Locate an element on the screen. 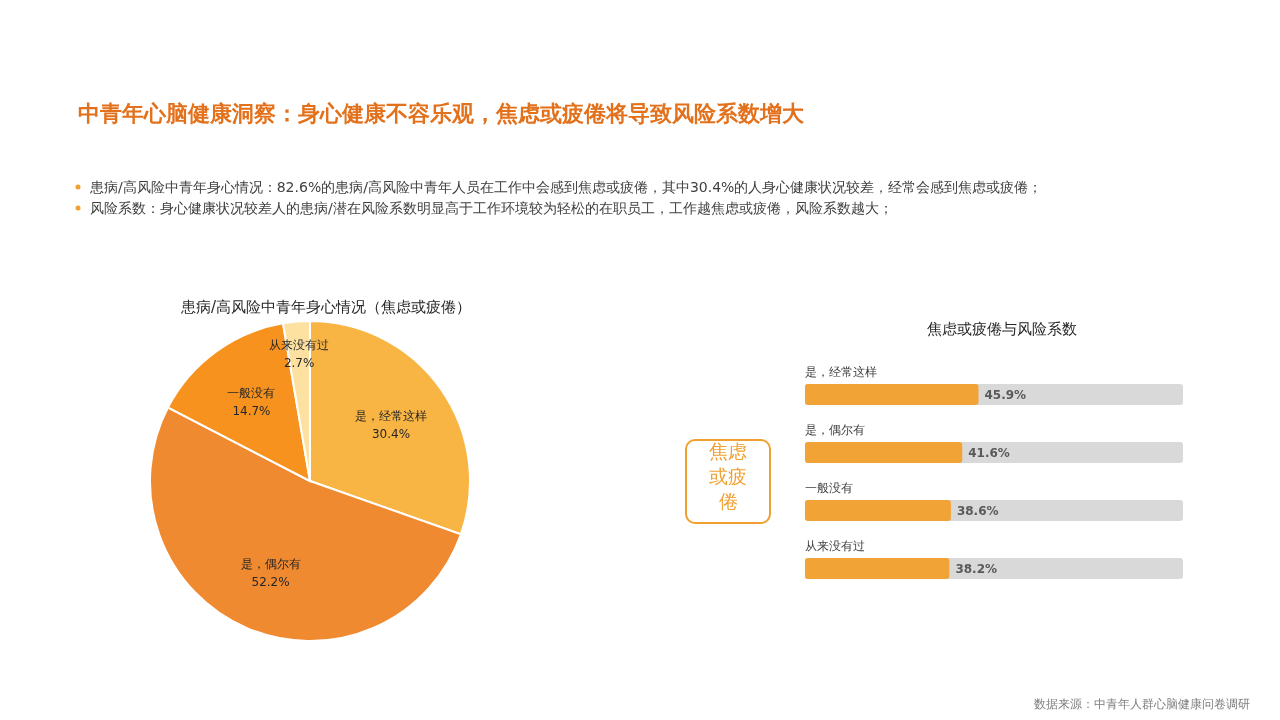 Image resolution: width=1280 pixels, height=720 pixels. slice-label: 是，偶尔有 is located at coordinates (270, 564).